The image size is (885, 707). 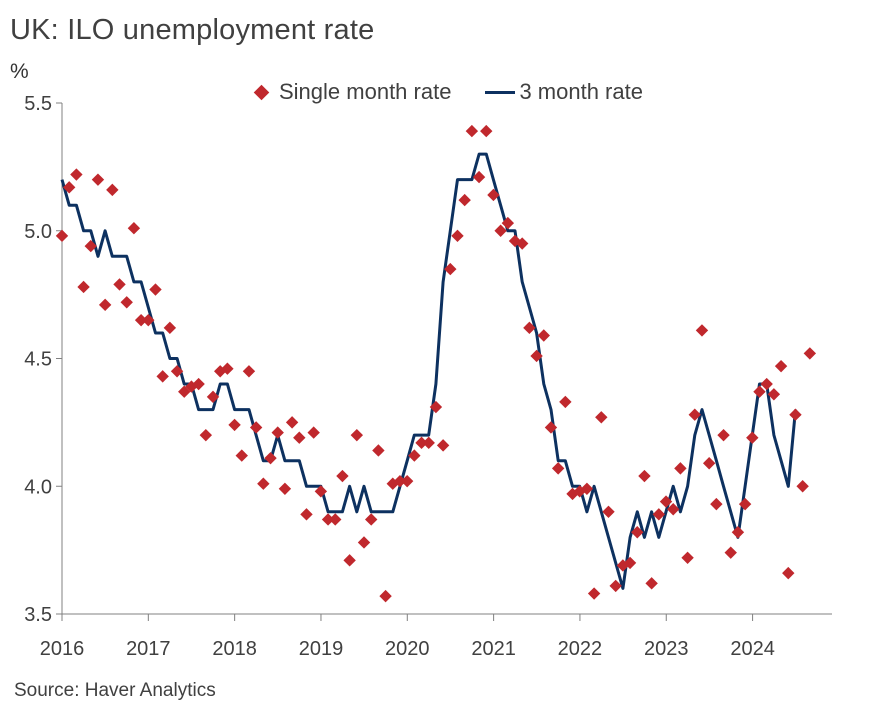 I want to click on legend-label-single-month: Single month rate, so click(x=365, y=91).